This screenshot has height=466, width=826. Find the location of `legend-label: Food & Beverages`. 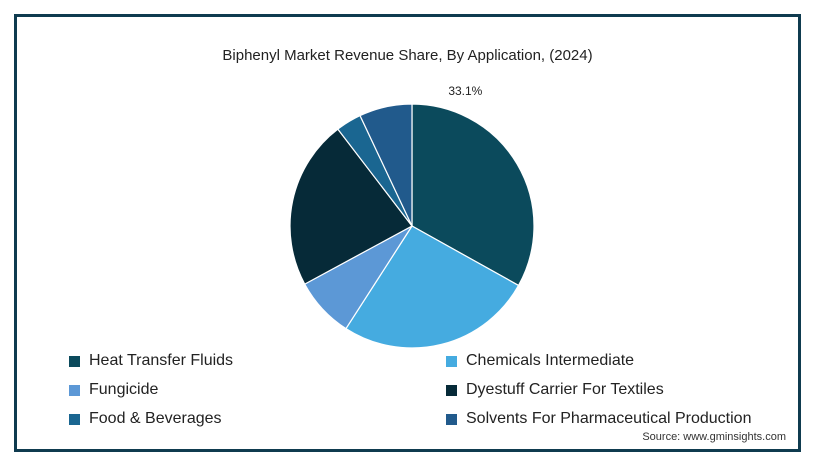

legend-label: Food & Beverages is located at coordinates (155, 418).